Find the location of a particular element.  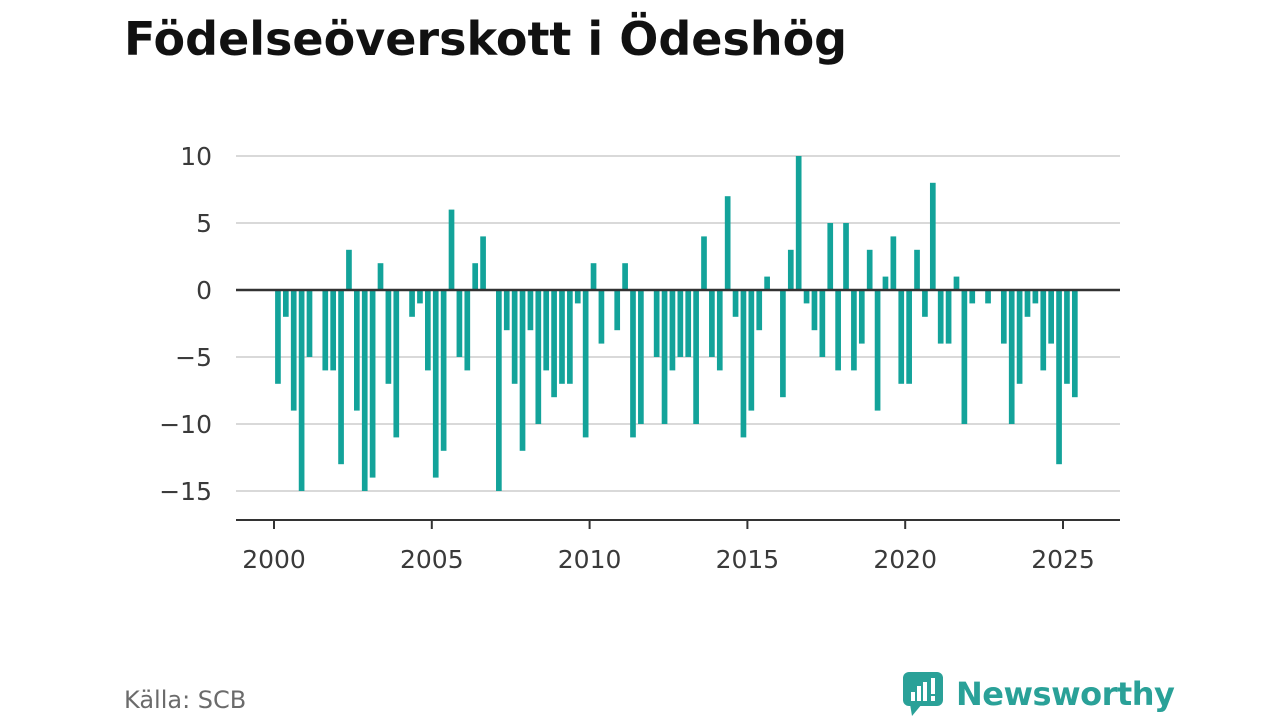

chart-title: Födelseöverskott i Ödeshög is located at coordinates (486, 39).